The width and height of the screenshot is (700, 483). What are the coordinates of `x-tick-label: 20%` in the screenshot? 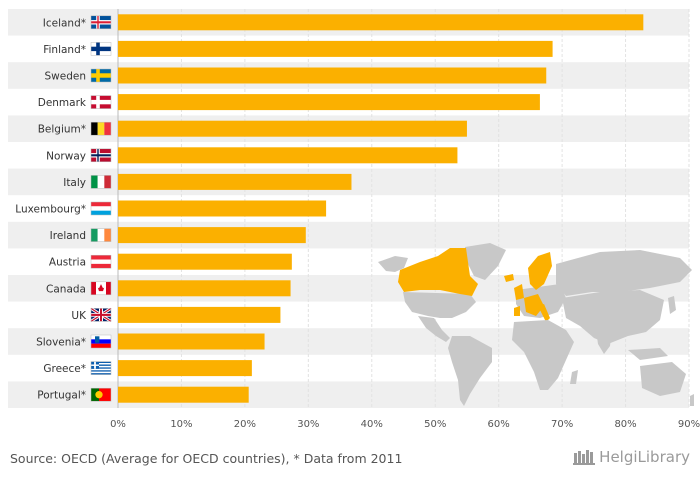 It's located at (245, 424).